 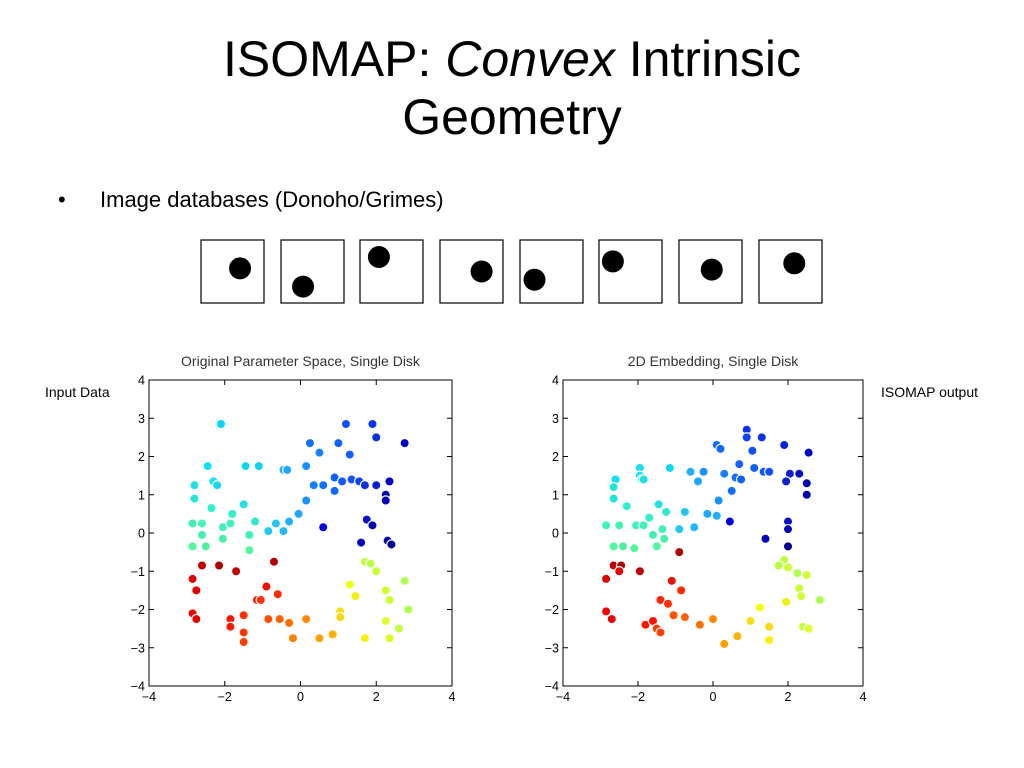 What do you see at coordinates (138, 572) in the screenshot?
I see `y-tick-label: −1` at bounding box center [138, 572].